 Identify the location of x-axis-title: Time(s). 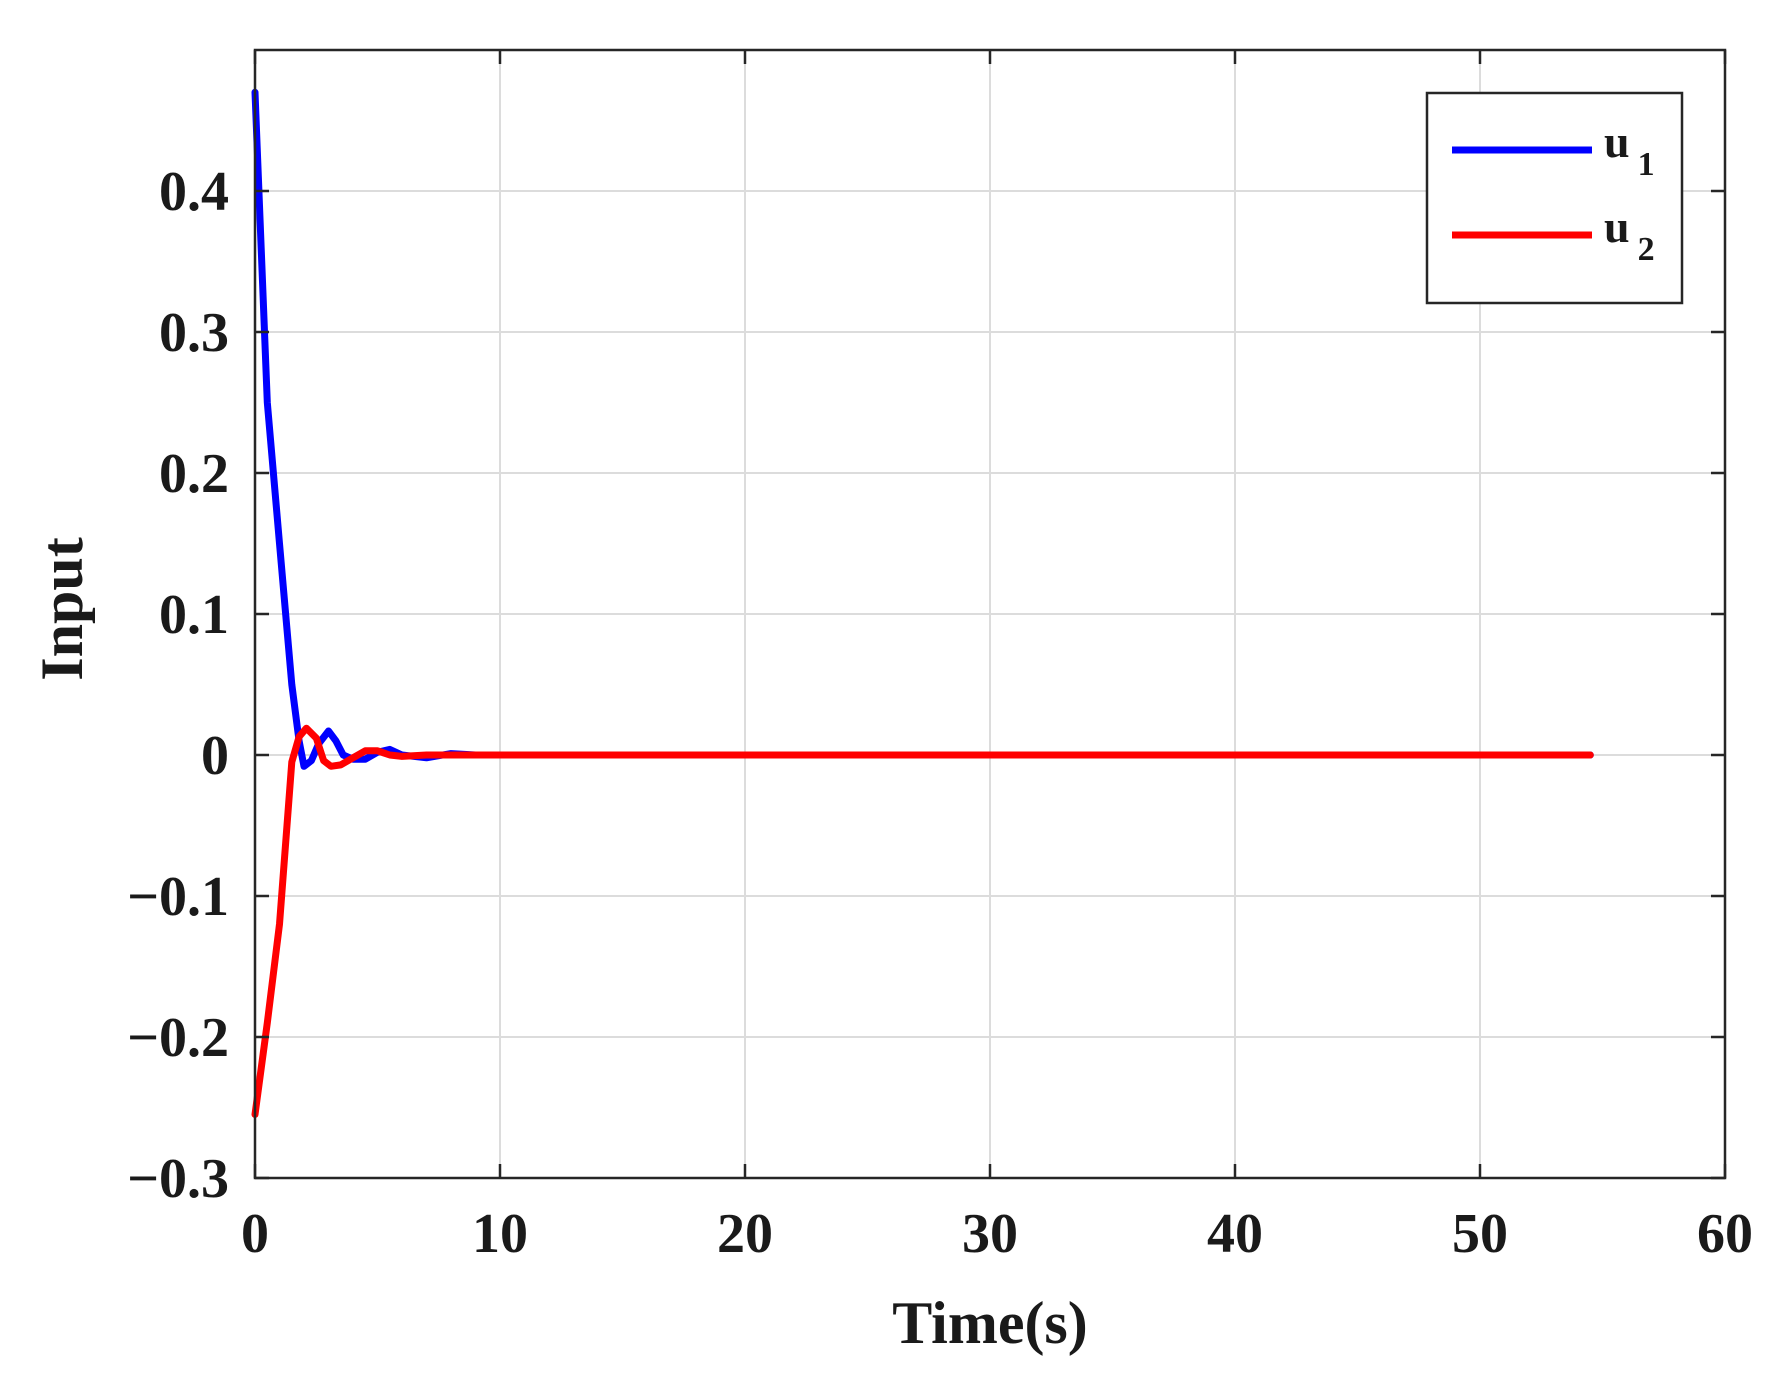
(990, 1323).